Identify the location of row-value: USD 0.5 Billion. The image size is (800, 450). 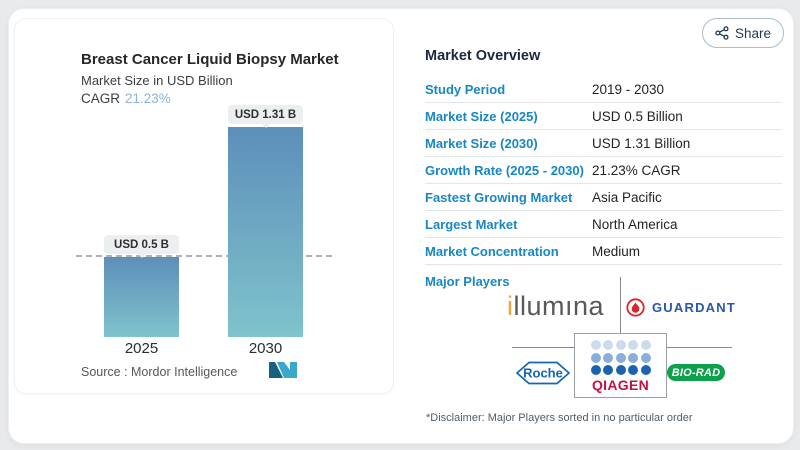
(637, 116).